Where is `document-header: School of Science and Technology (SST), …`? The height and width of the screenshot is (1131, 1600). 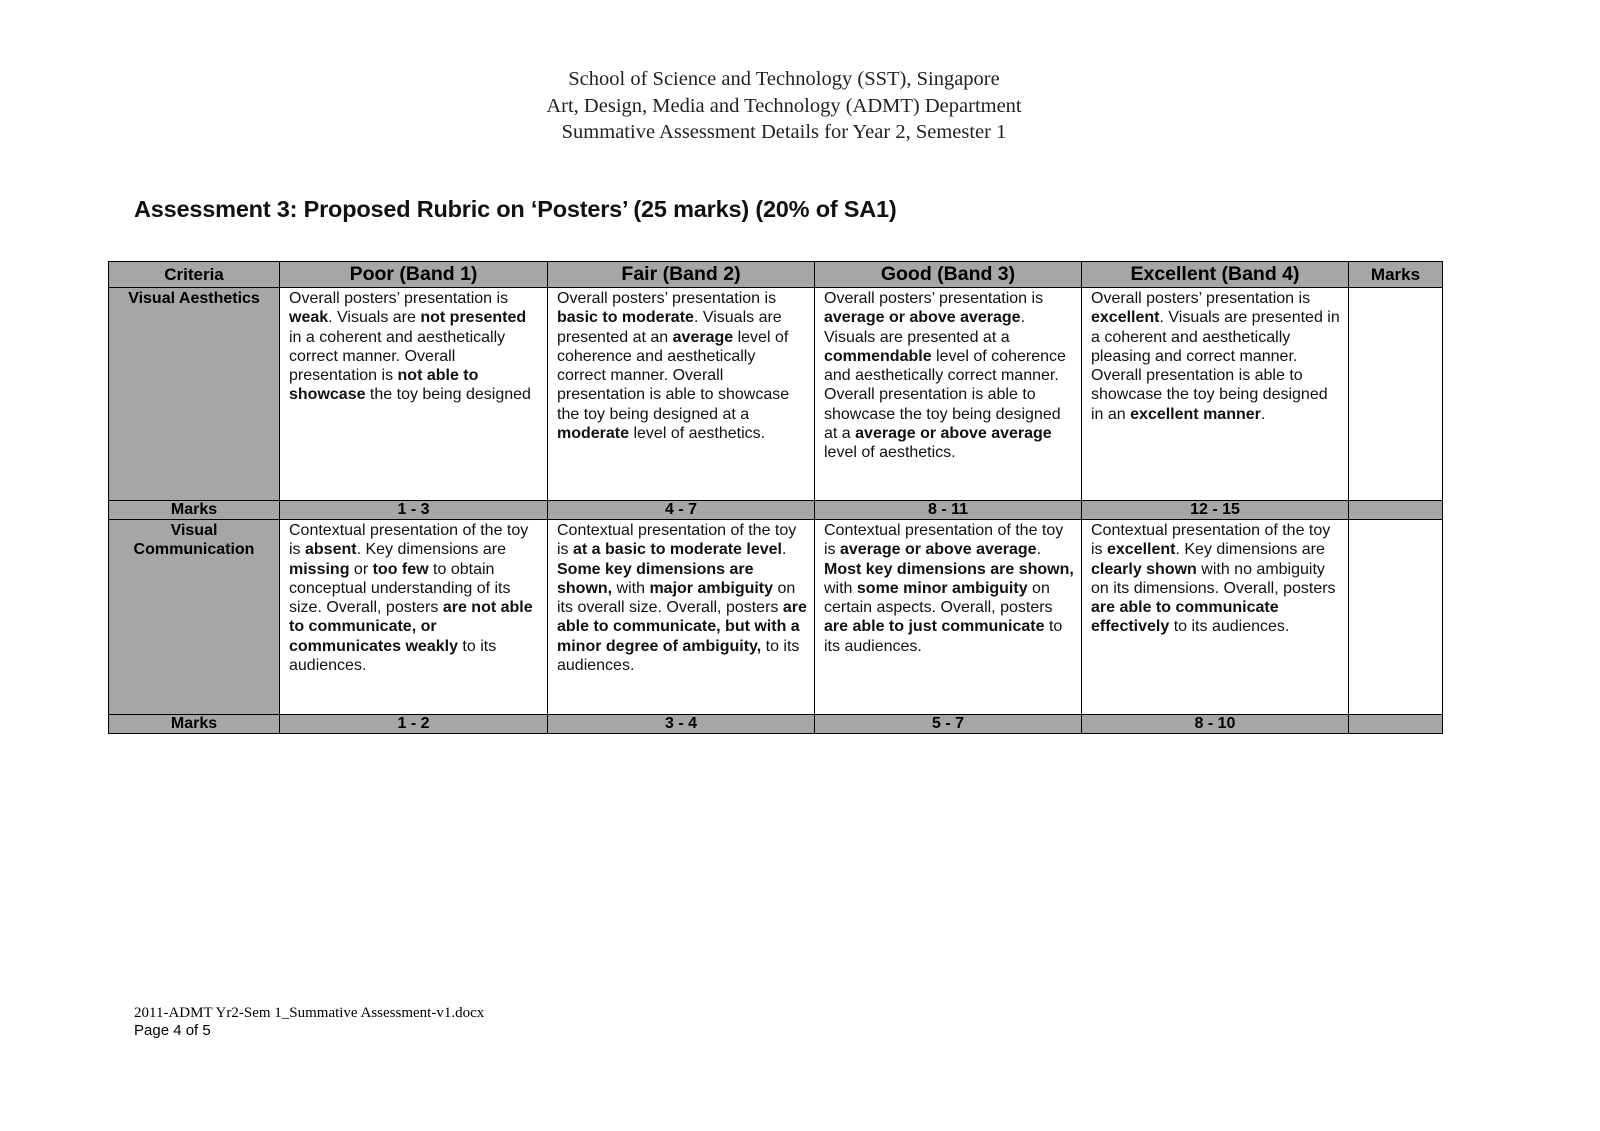 document-header: School of Science and Technology (SST), … is located at coordinates (784, 106).